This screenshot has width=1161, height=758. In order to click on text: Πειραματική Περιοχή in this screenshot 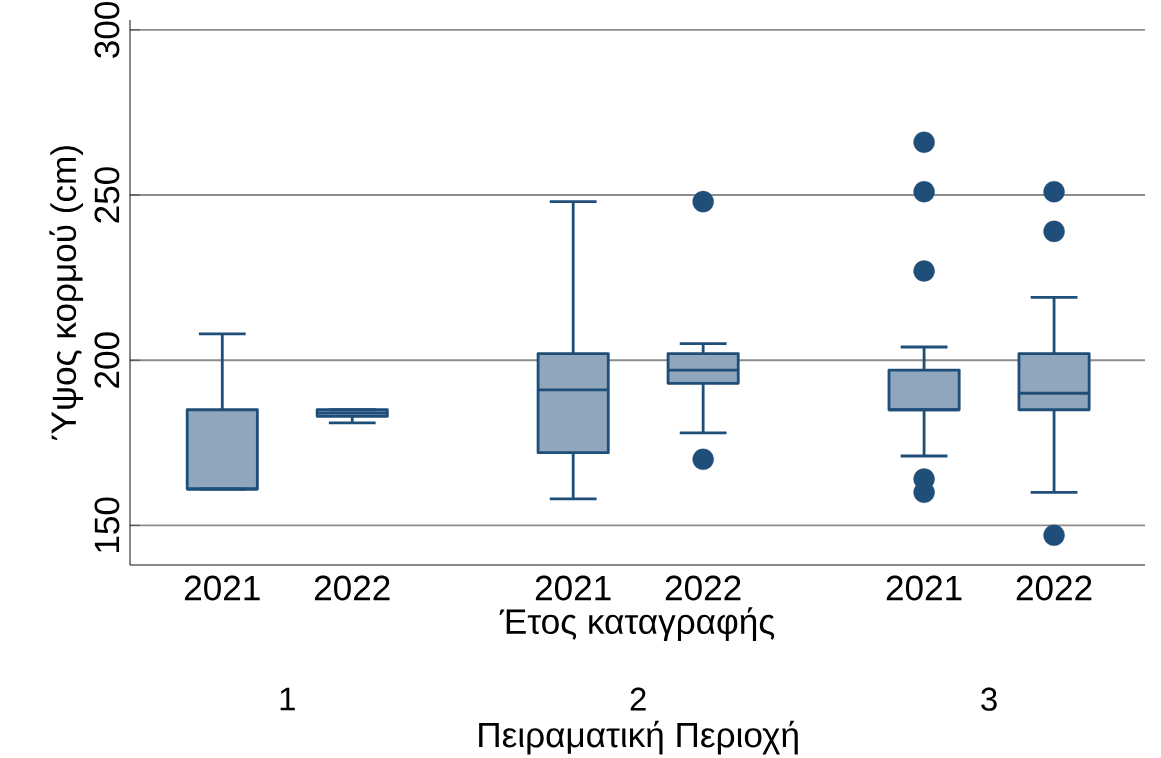, I will do `click(638, 737)`.